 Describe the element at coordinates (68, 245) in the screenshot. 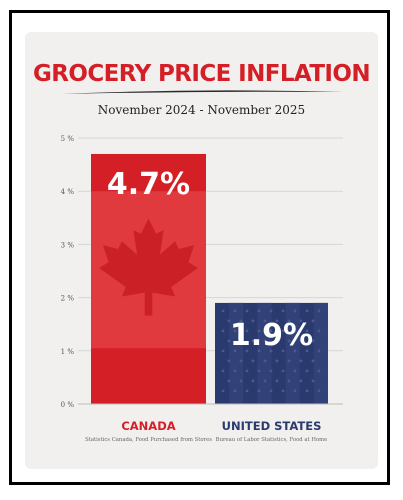

I see `y-tick-label: 3 %` at that location.